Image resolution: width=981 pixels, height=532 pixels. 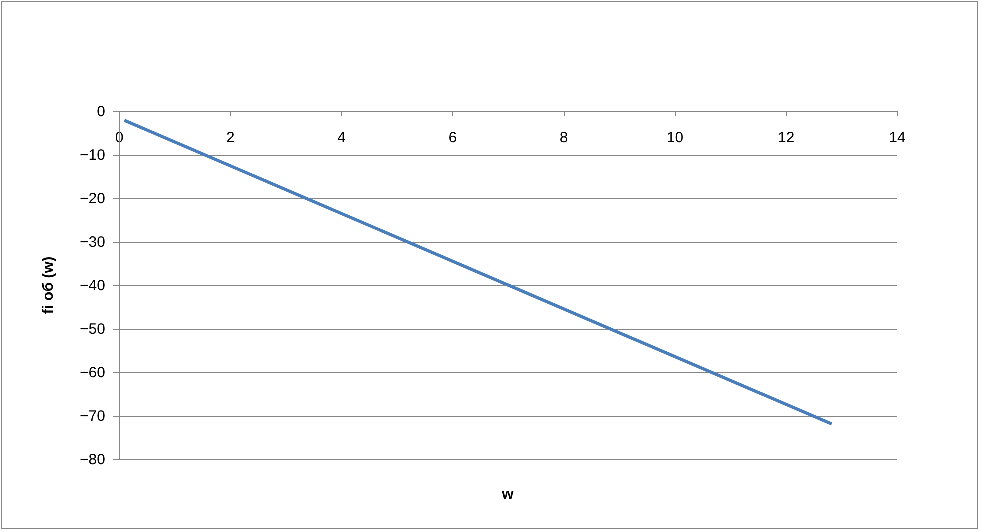 I want to click on y-axis-title: fi об (w), so click(x=49, y=285).